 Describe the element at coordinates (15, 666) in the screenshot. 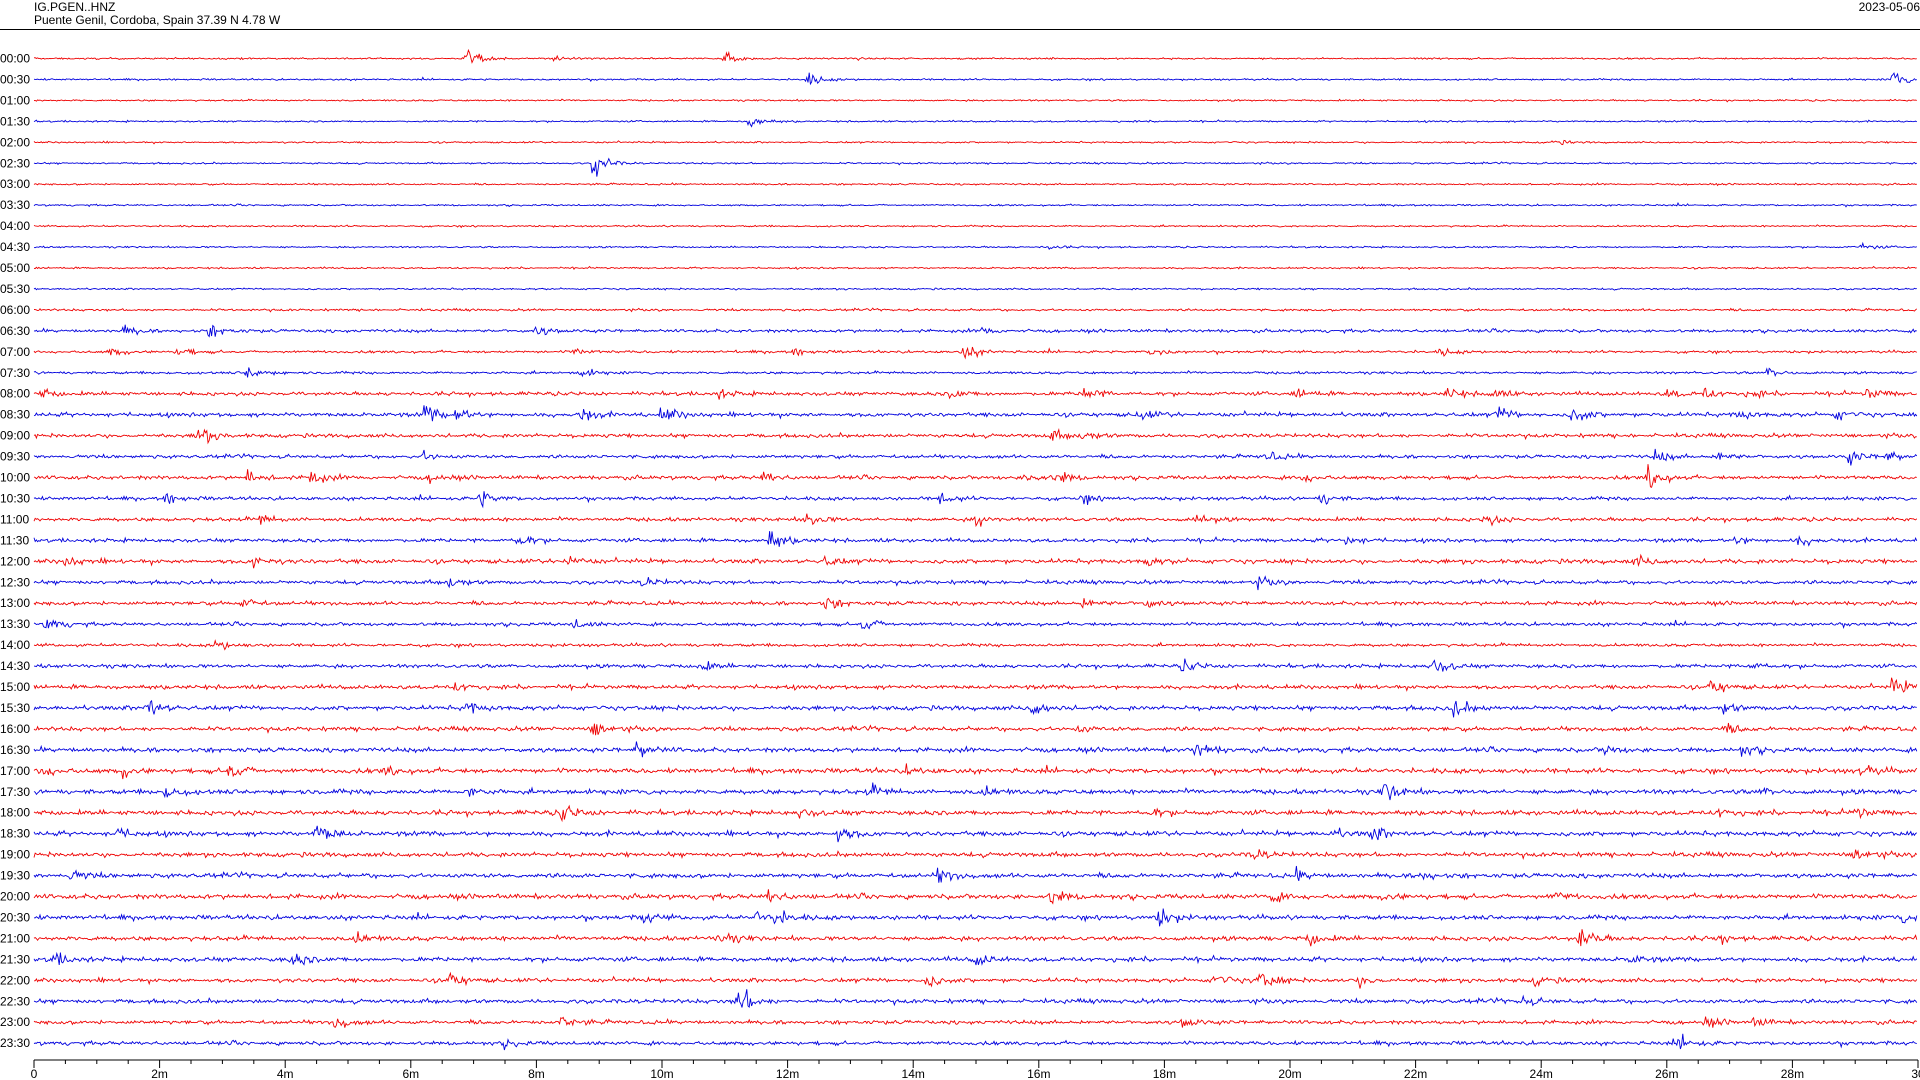

I see `row-label-1430: 14:30` at that location.